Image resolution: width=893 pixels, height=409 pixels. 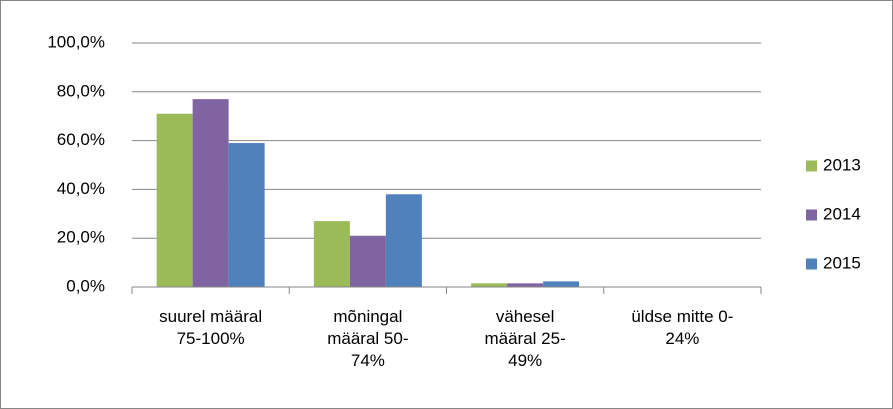 What do you see at coordinates (81, 90) in the screenshot?
I see `y-tick-label: 80,0%` at bounding box center [81, 90].